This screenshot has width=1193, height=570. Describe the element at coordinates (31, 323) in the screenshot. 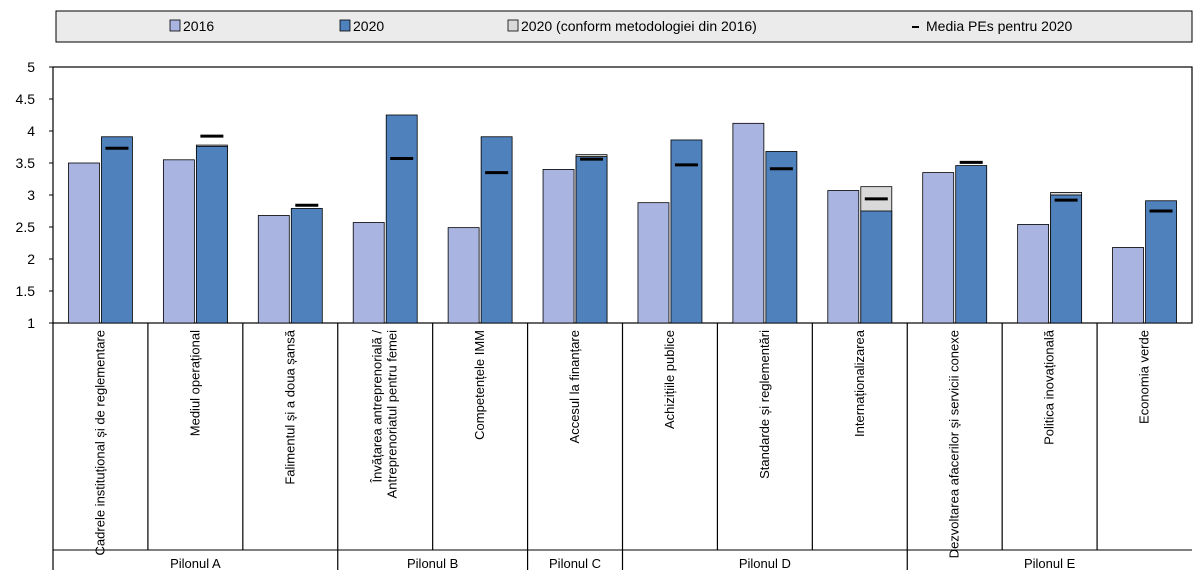

I see `y-tick-label-0: 1` at that location.